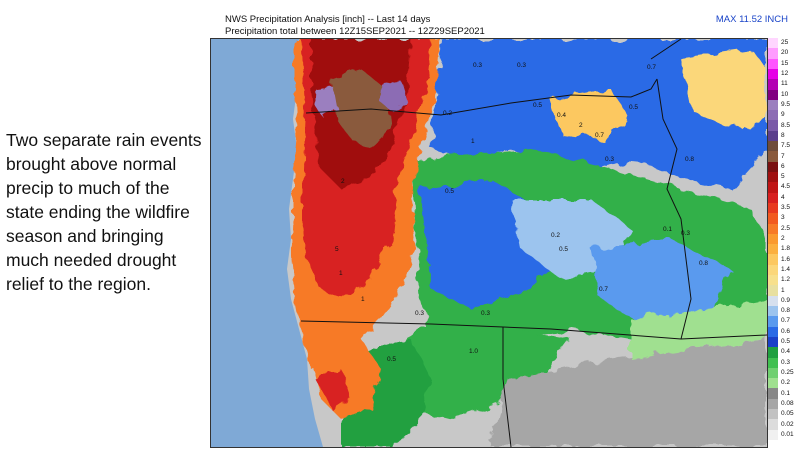 The height and width of the screenshot is (450, 800). What do you see at coordinates (507, 387) in the screenshot?
I see `state-border-ca-nv` at bounding box center [507, 387].